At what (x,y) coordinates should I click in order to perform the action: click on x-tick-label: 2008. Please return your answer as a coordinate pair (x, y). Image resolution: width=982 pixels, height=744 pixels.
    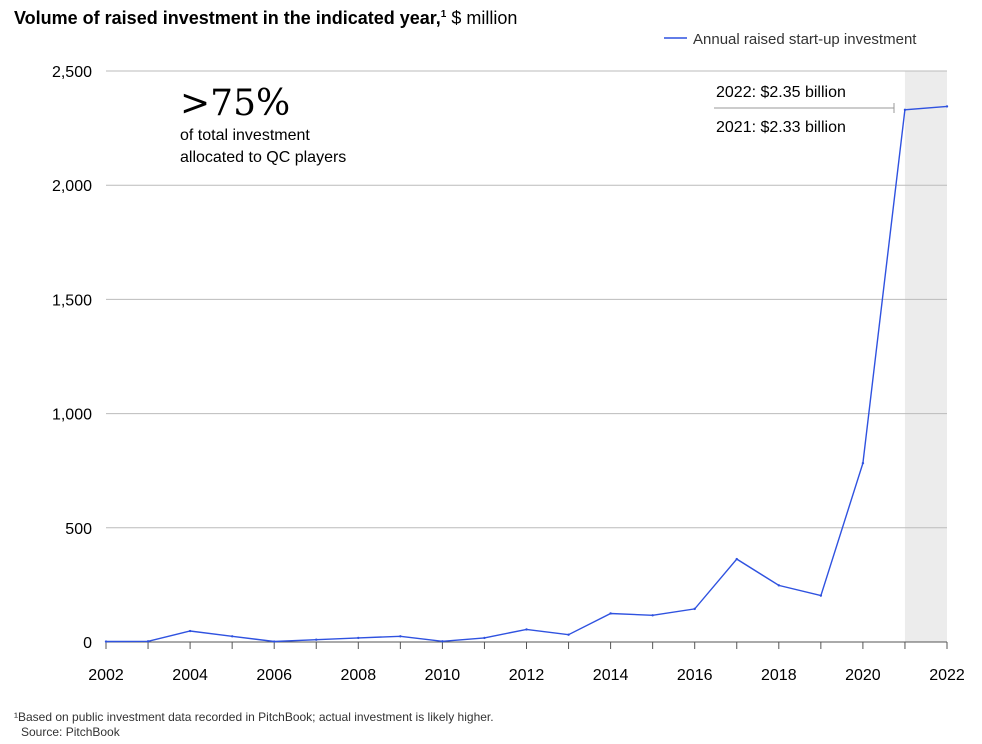
    Looking at the image, I should click on (359, 675).